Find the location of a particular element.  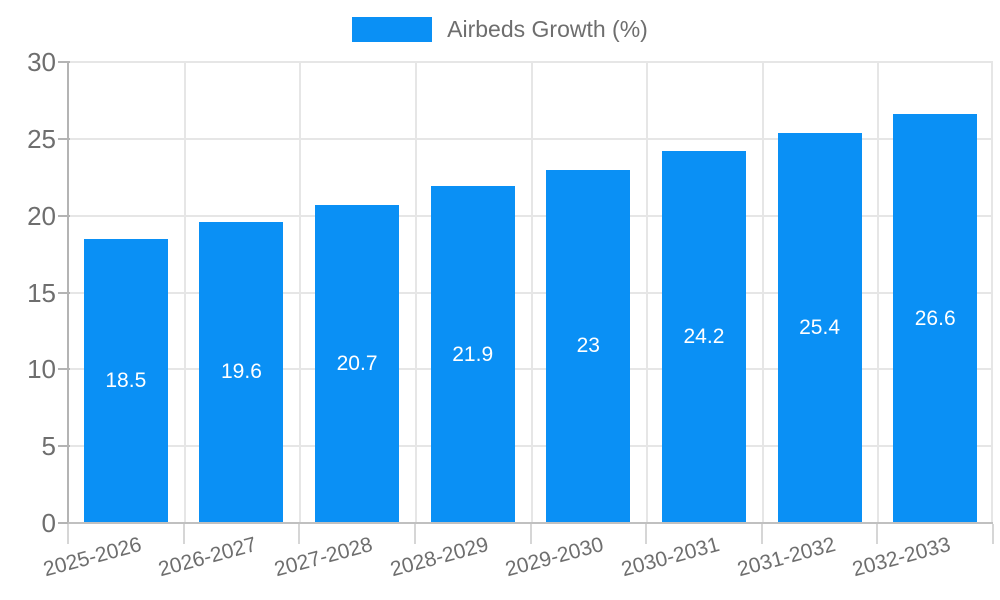

bar-value-label: 24.2 is located at coordinates (704, 337).